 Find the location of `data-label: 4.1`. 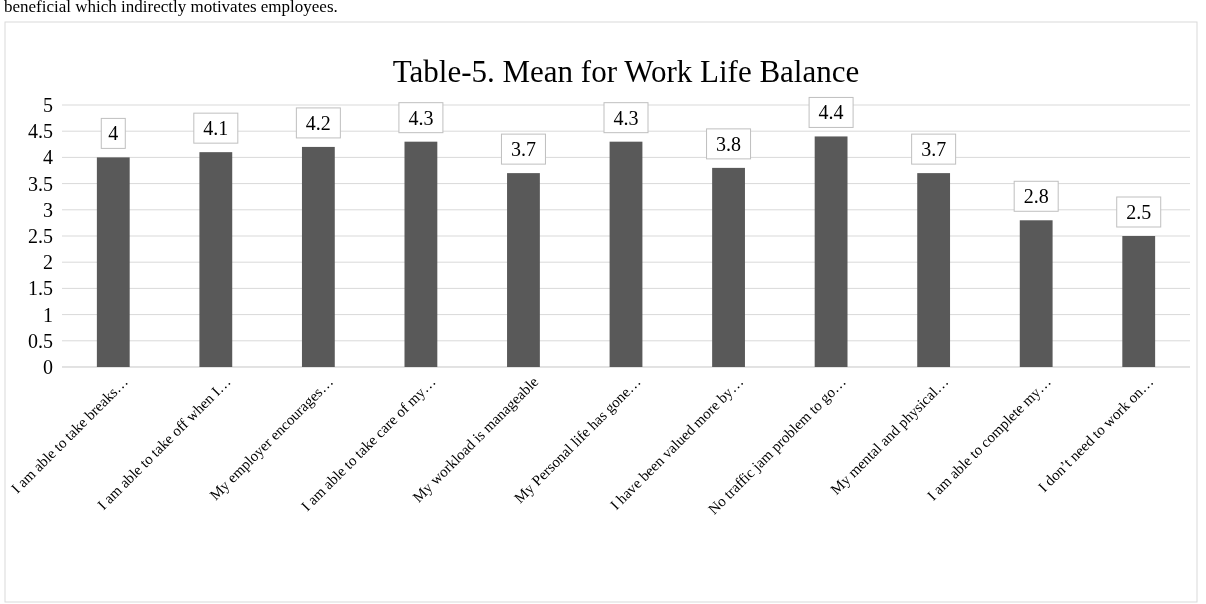

data-label: 4.1 is located at coordinates (216, 128).